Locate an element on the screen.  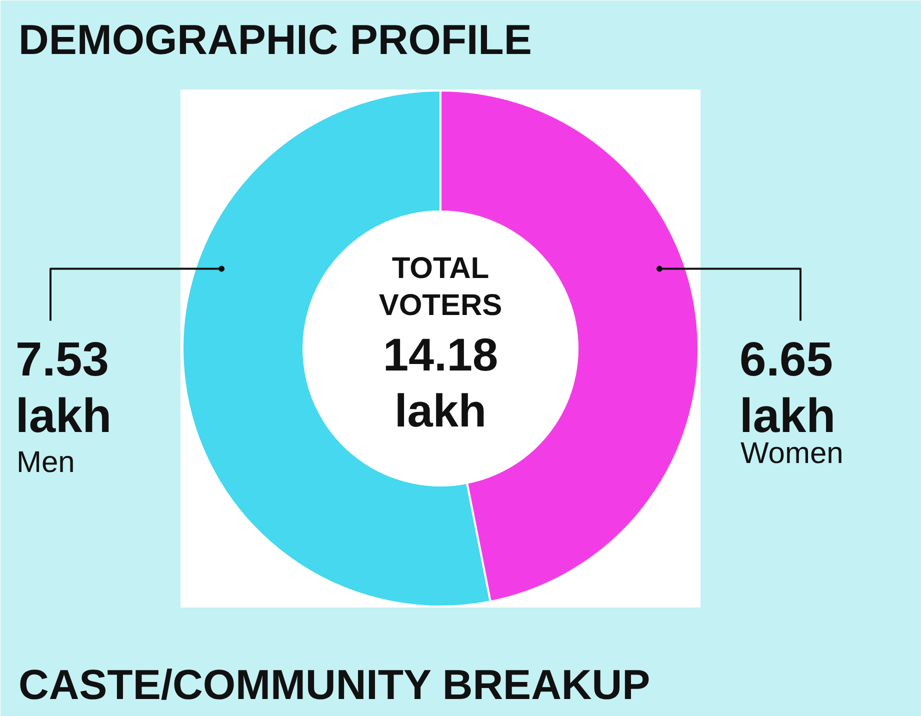
text: 14.18 lakh is located at coordinates (440, 382).